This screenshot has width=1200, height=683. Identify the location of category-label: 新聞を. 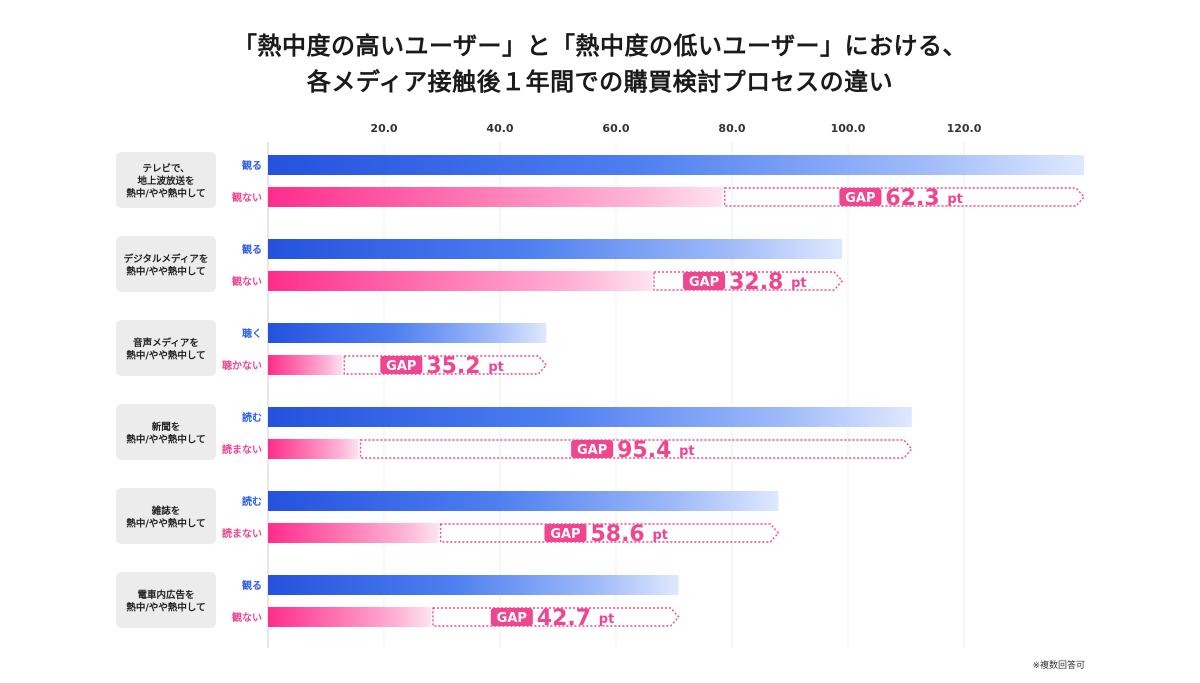
(166, 427).